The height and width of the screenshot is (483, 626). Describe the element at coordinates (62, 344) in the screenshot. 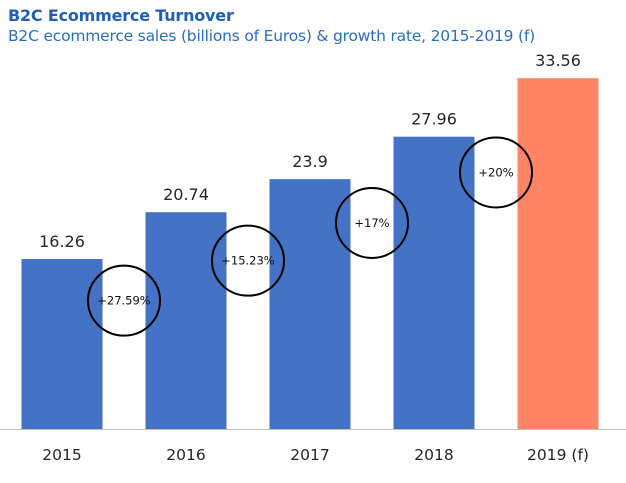

I see `bar-2015` at that location.